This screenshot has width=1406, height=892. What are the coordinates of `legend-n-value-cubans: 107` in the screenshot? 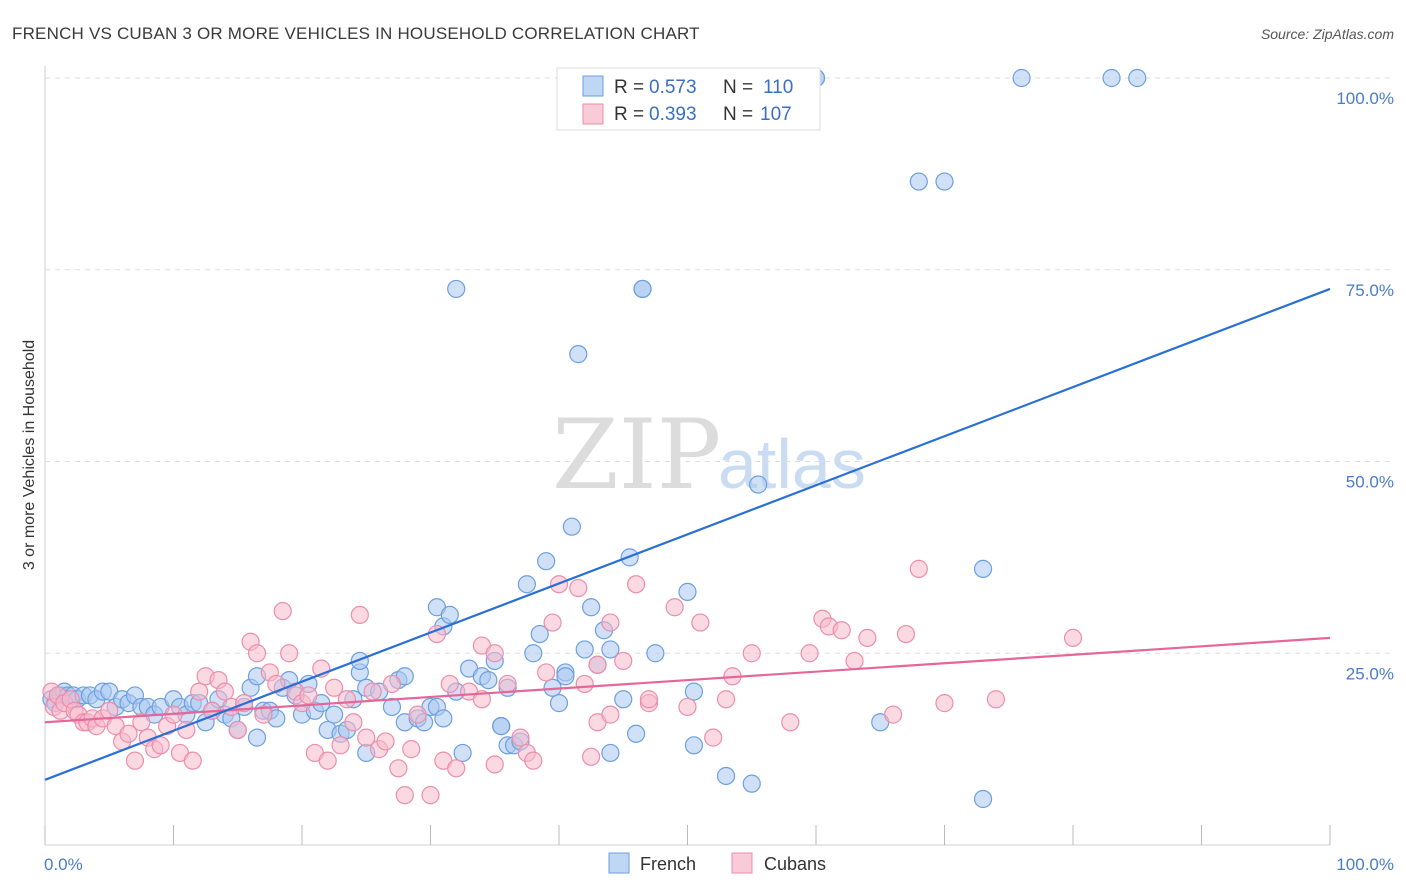 It's located at (776, 114).